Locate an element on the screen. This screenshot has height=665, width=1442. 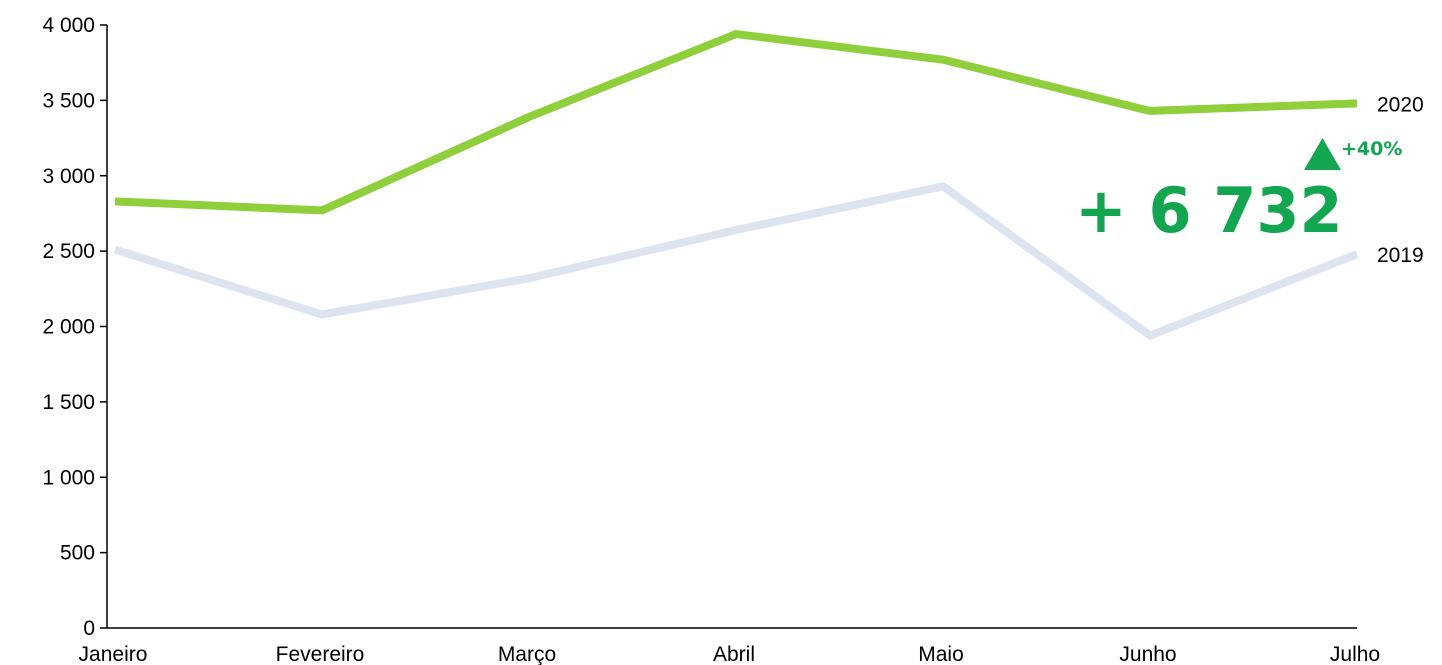
y-tick-label: 1 000 is located at coordinates (68, 477).